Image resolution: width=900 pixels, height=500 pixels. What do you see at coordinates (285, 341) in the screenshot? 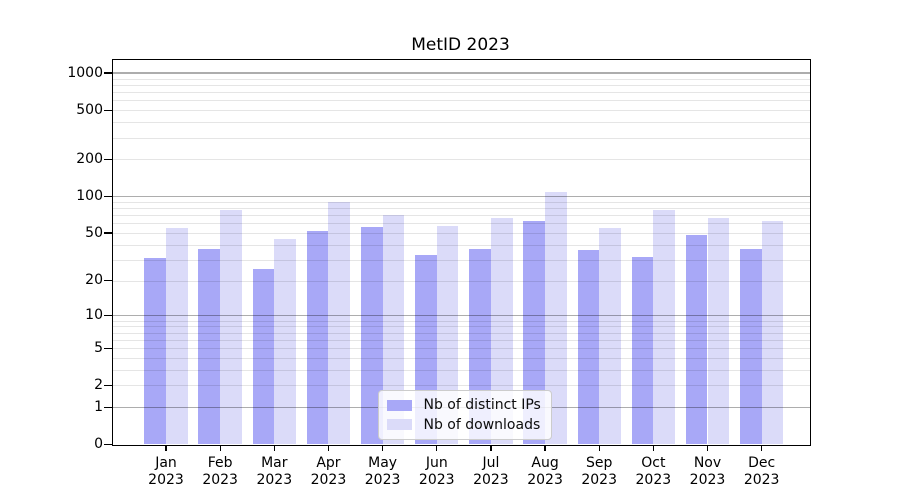
I see `bar-downloads-mar` at bounding box center [285, 341].